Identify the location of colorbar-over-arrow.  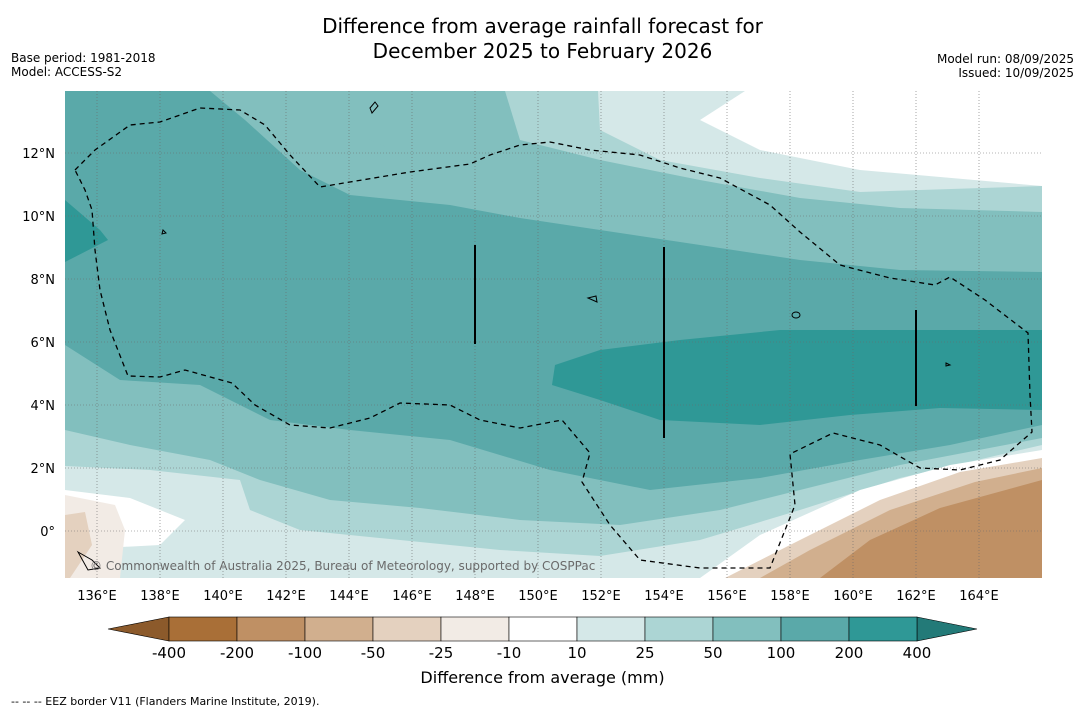
(947, 629).